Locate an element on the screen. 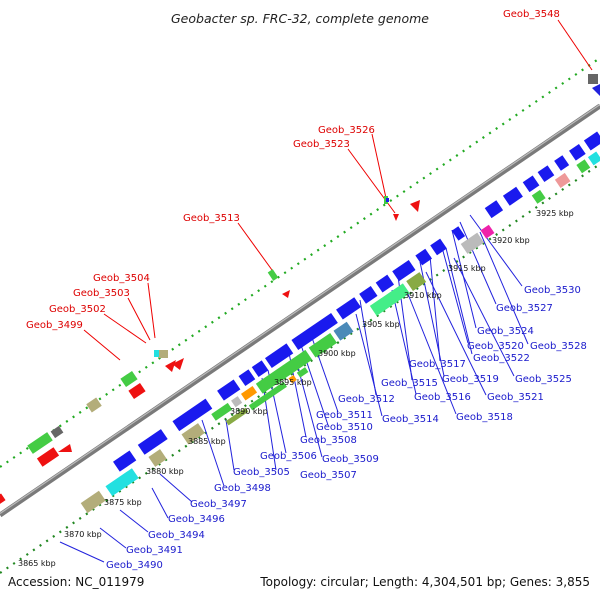 The height and width of the screenshot is (600, 600). gene-label: Geob_3499 is located at coordinates (54, 325).